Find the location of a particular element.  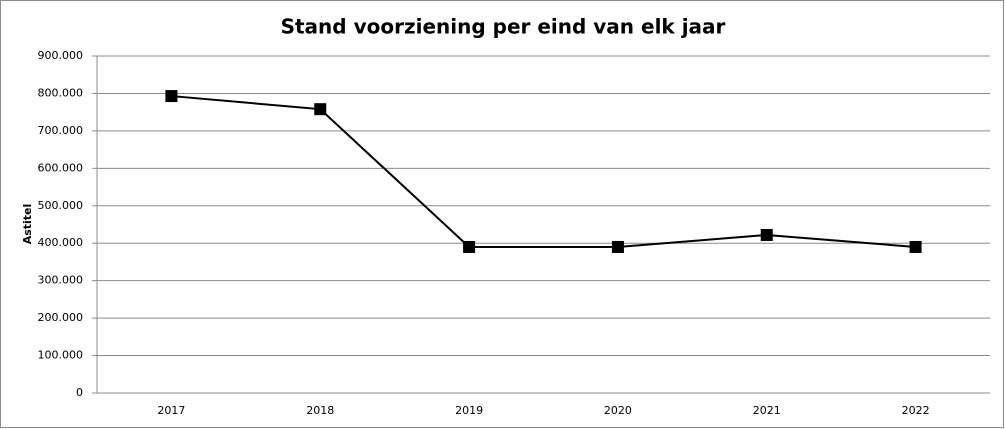

x-tick-label: 2019 is located at coordinates (469, 410).